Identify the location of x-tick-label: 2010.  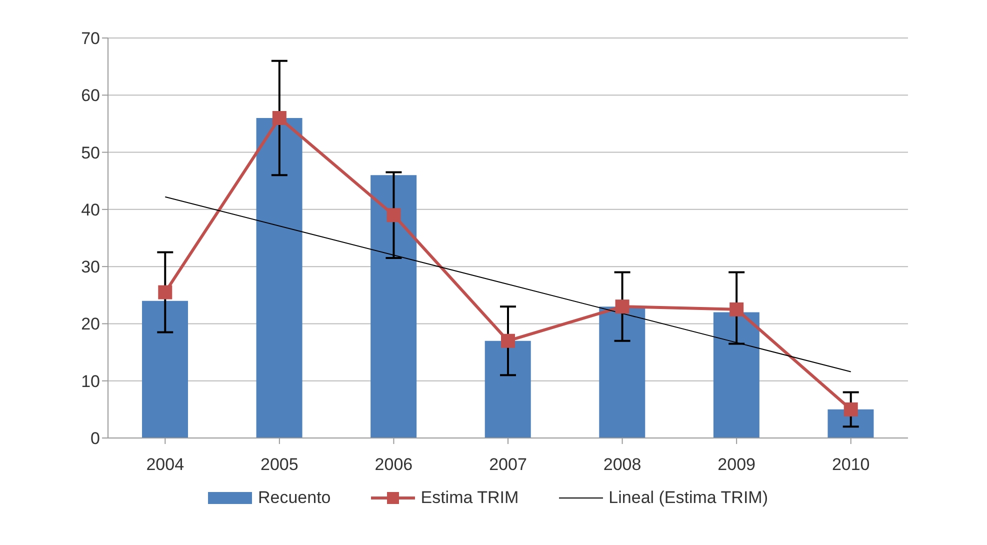
(851, 464).